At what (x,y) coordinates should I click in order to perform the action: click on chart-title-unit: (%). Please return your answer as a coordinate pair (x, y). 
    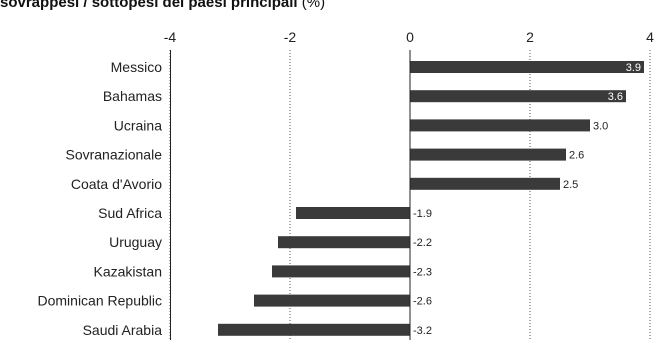
    Looking at the image, I should click on (311, 5).